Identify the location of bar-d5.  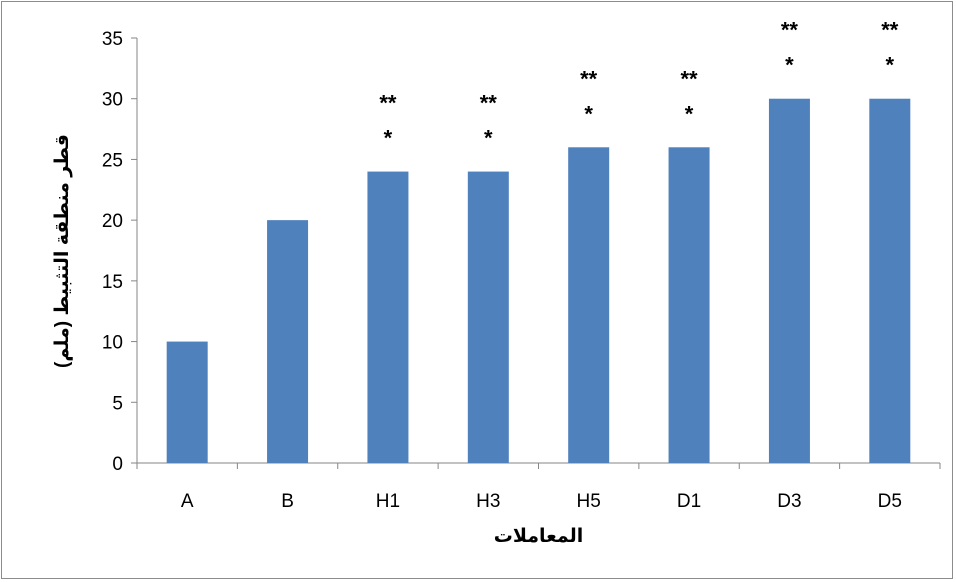
(890, 280).